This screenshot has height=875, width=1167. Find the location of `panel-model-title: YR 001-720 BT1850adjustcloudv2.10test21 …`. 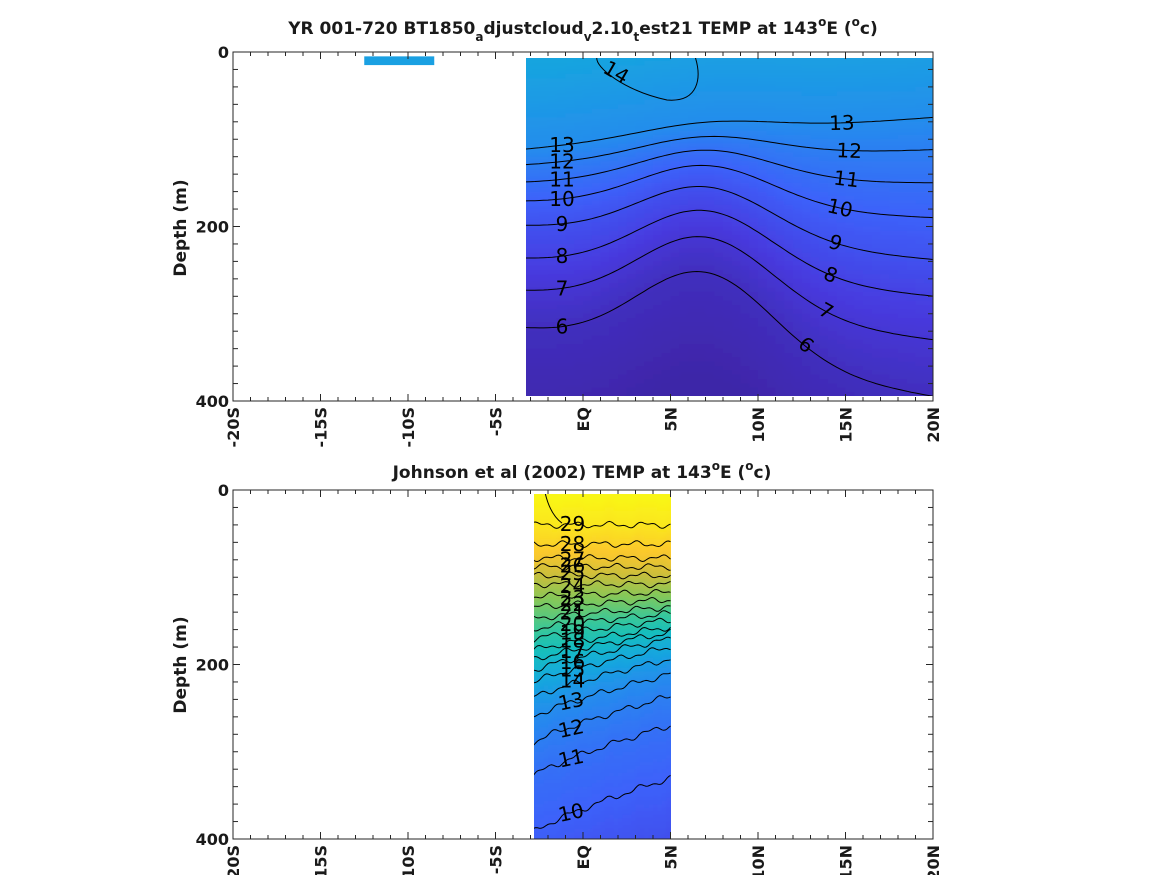

panel-model-title: YR 001-720 BT1850adjustcloudv2.10test21 … is located at coordinates (582, 29).